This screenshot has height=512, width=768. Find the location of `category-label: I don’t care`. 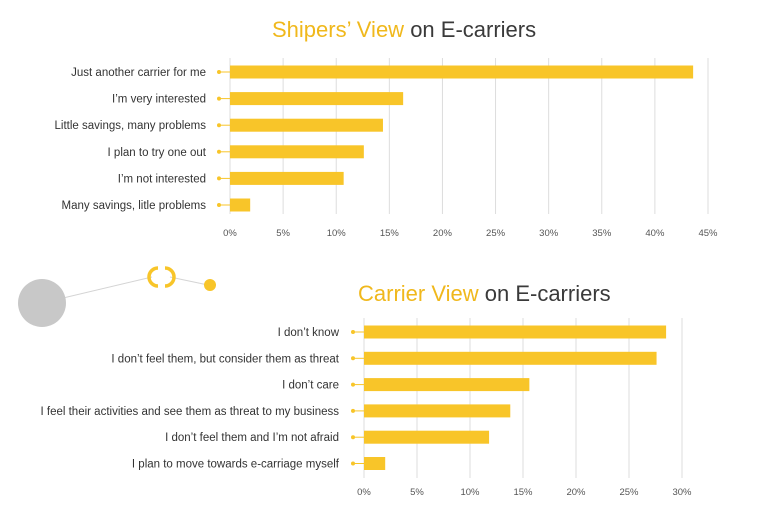

category-label: I don’t care is located at coordinates (310, 386).